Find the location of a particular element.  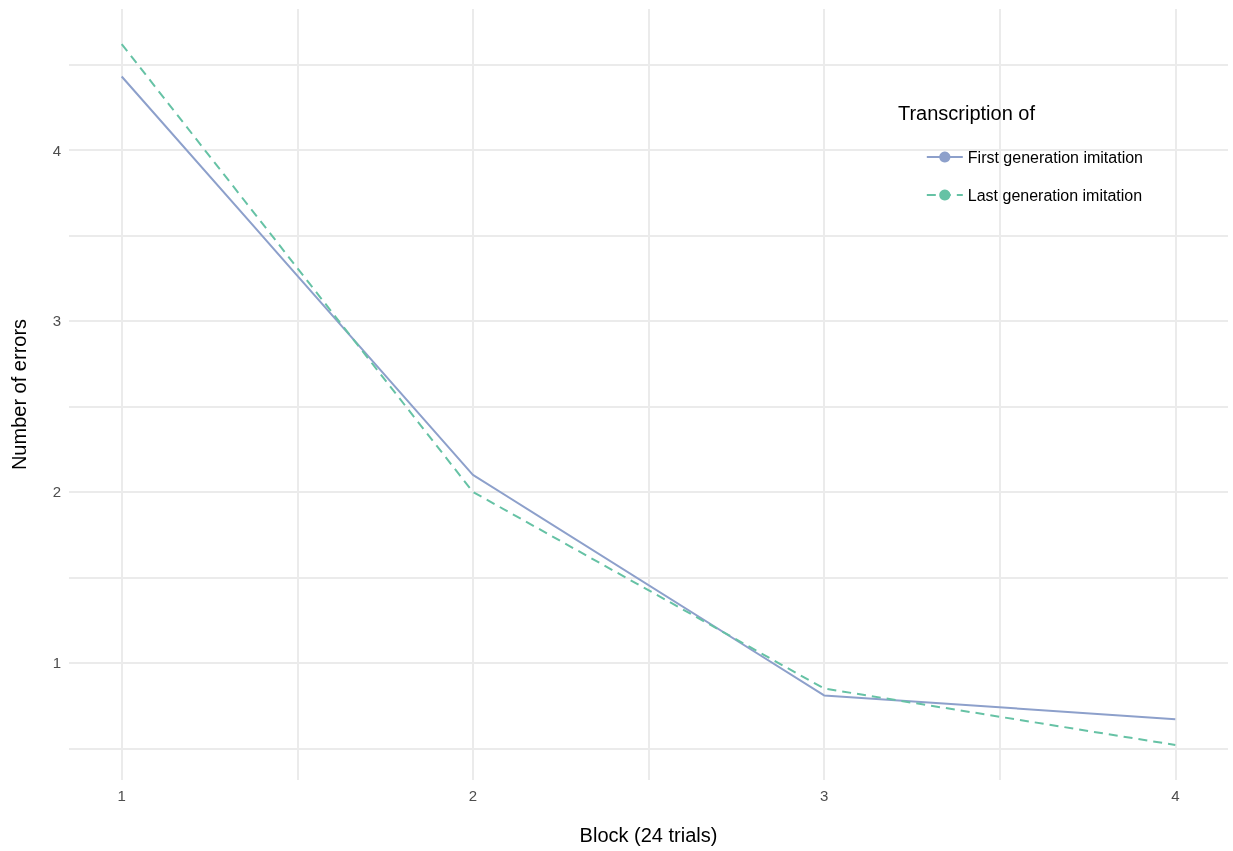

y-tick-label: 2 is located at coordinates (56, 492).